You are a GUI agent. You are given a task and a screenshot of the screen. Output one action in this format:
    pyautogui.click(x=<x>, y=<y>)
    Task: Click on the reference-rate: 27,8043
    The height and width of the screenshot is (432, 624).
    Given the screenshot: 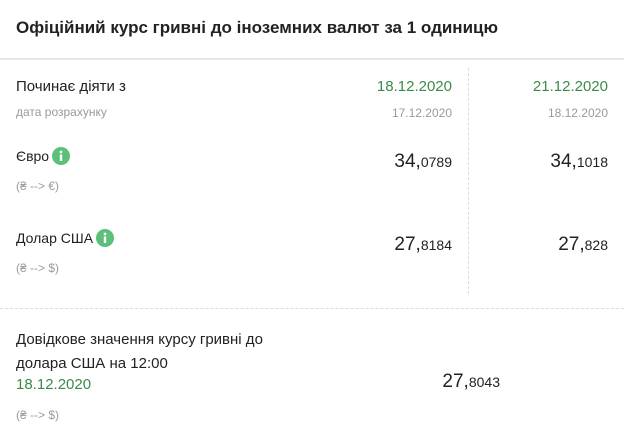 What is the action you would take?
    pyautogui.click(x=471, y=382)
    